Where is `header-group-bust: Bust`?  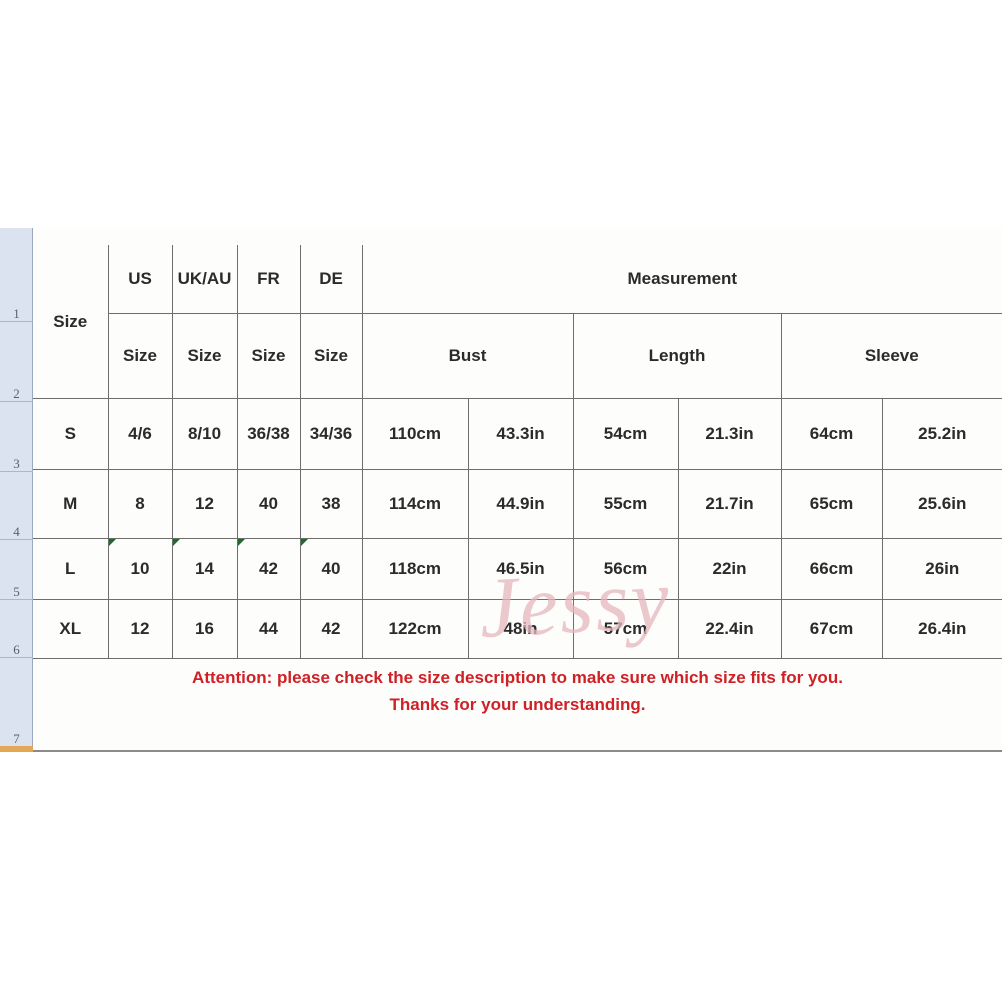
header-group-bust: Bust is located at coordinates (467, 356).